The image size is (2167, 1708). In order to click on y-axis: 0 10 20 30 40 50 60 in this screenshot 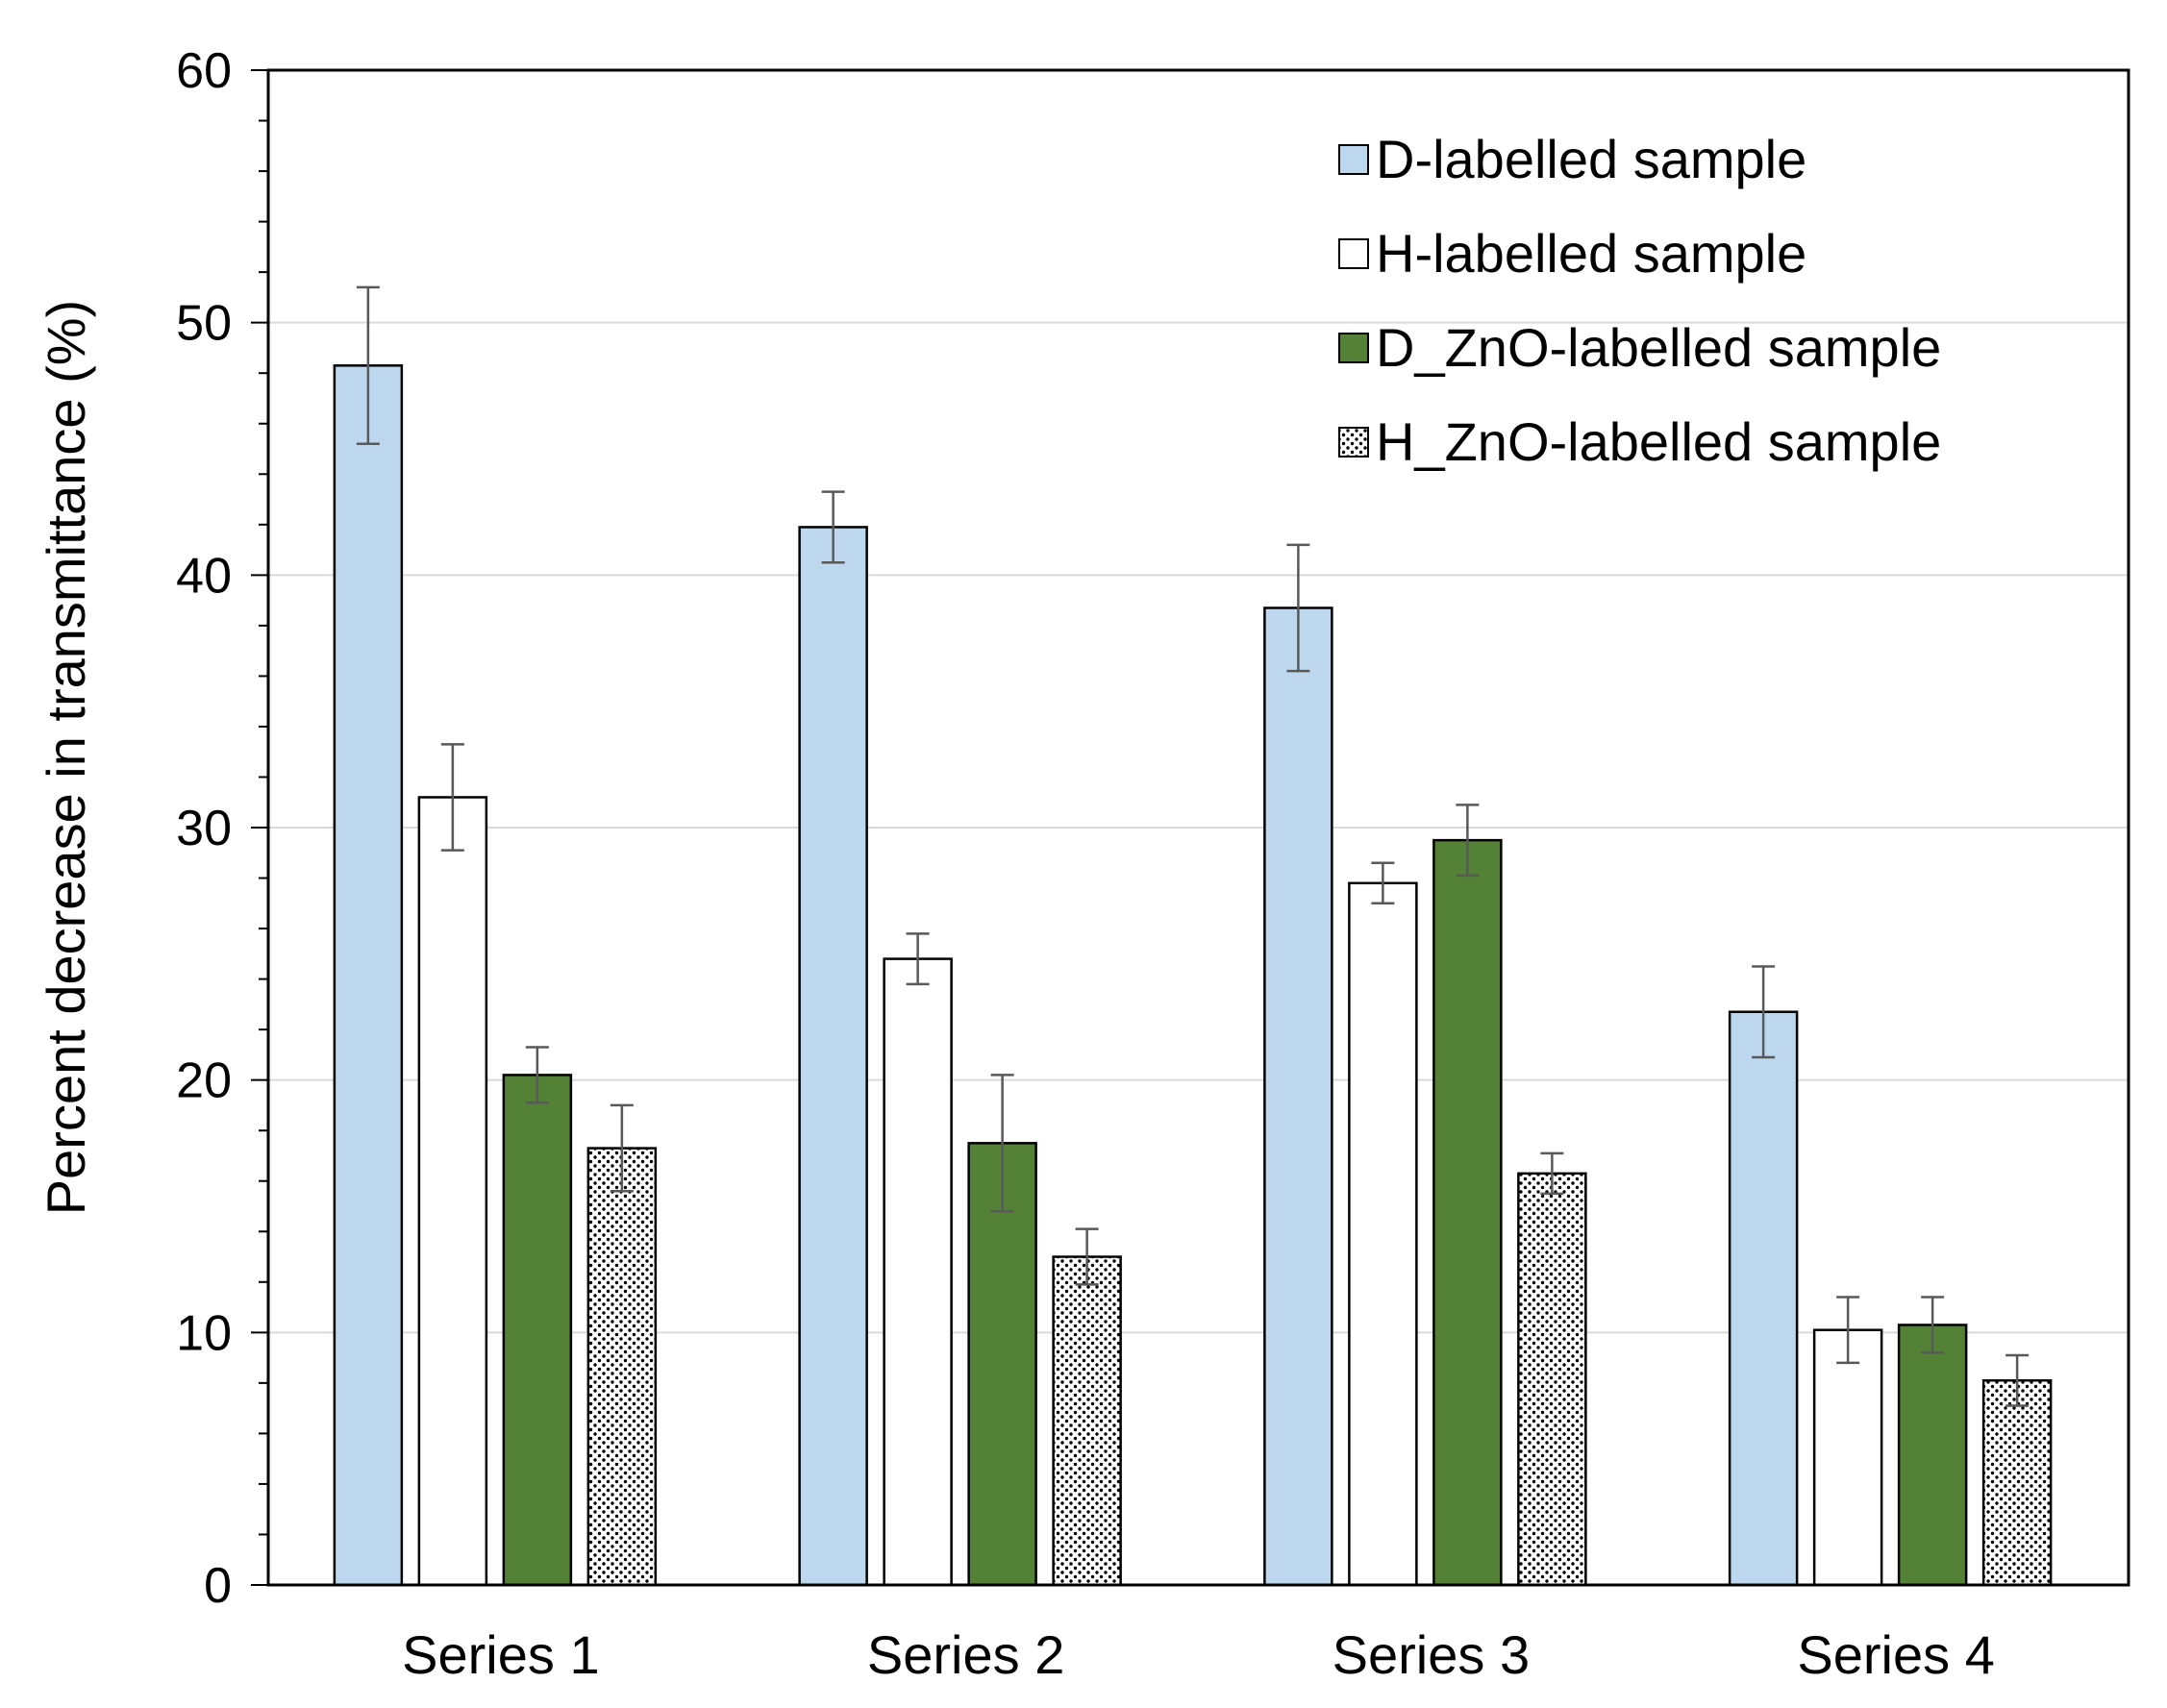, I will do `click(222, 829)`.